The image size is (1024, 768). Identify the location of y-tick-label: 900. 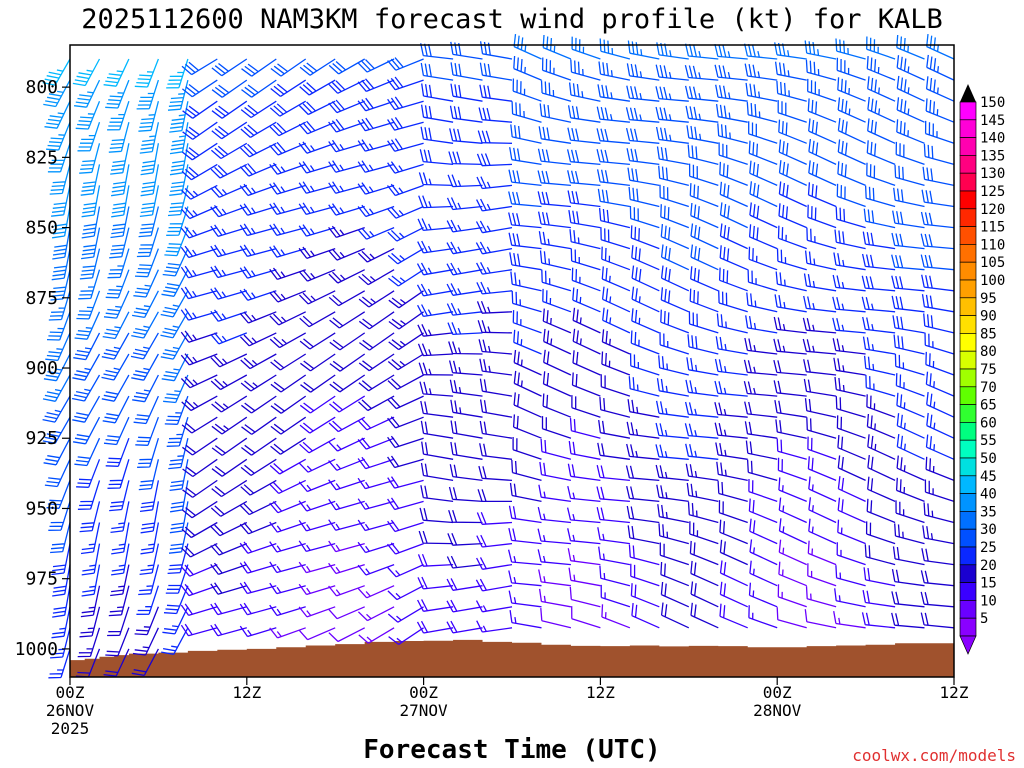
(41, 368).